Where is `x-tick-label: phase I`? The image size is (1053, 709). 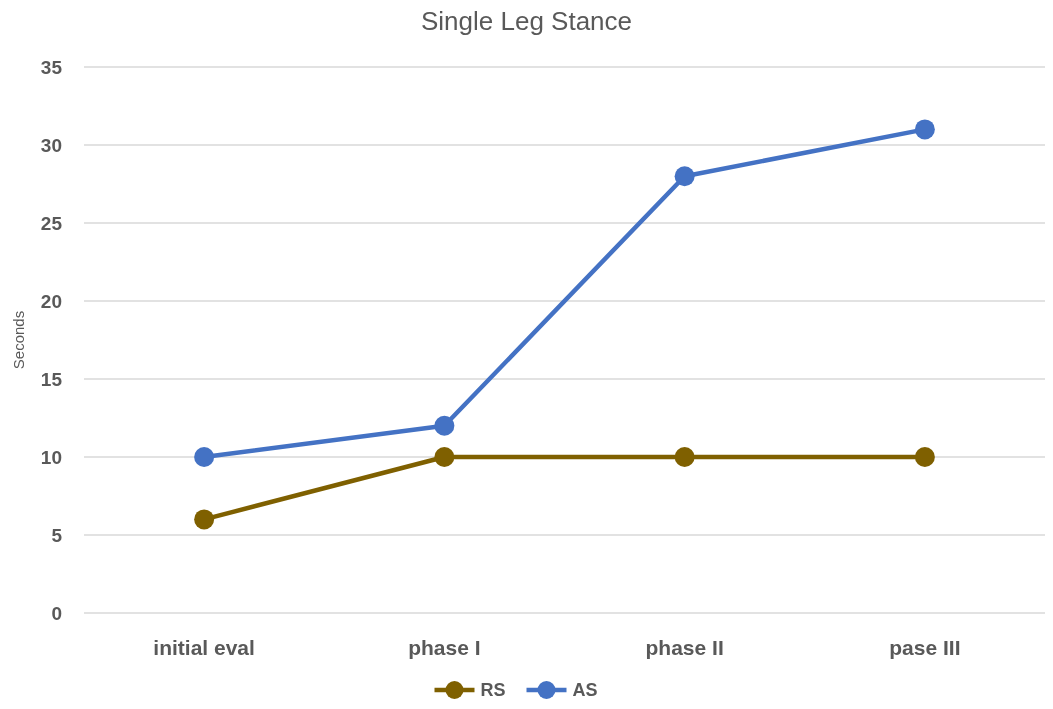 x-tick-label: phase I is located at coordinates (444, 647).